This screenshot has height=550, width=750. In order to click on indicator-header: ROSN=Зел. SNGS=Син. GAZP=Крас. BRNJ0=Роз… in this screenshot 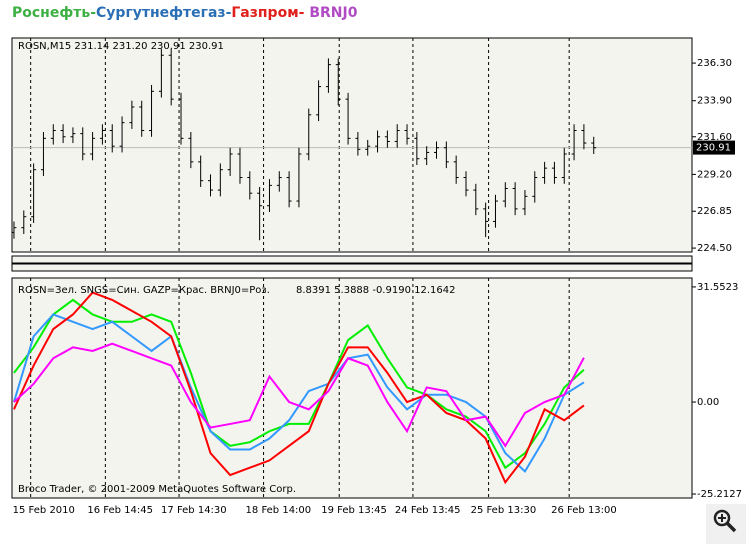, I will do `click(144, 290)`.